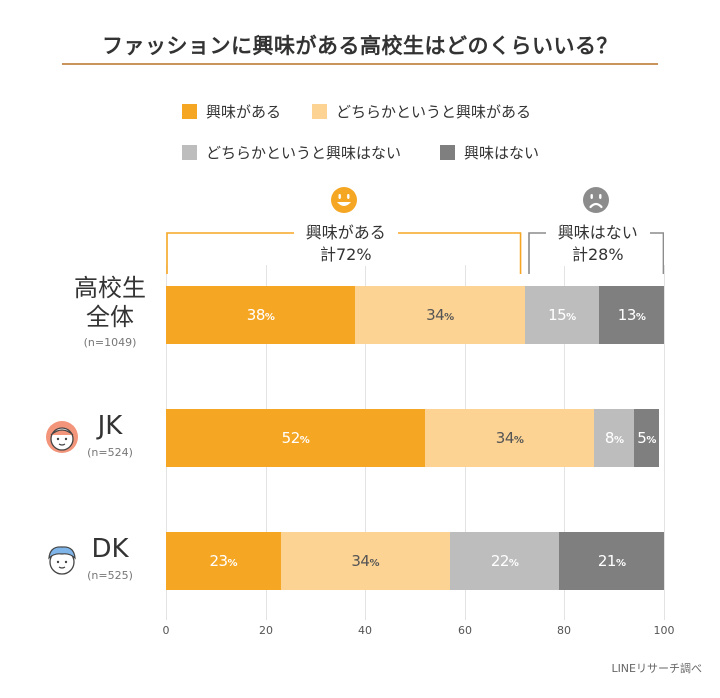 The width and height of the screenshot is (720, 698). I want to click on grid-line, so click(664, 442).